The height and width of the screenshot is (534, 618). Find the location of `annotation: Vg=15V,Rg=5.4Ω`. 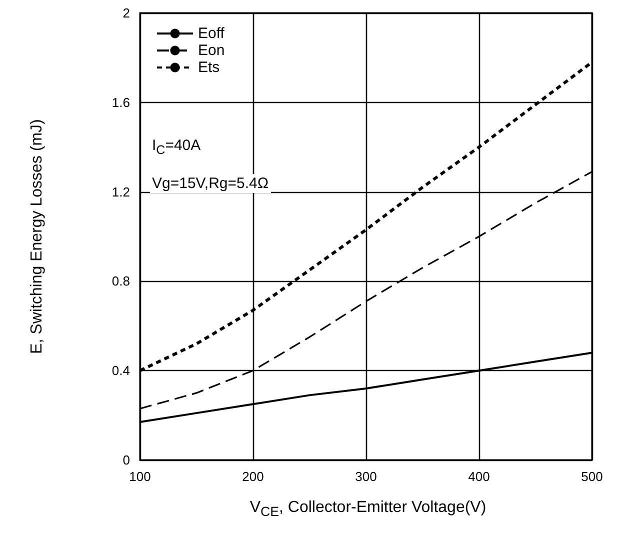

annotation: Vg=15V,Rg=5.4Ω is located at coordinates (210, 183).